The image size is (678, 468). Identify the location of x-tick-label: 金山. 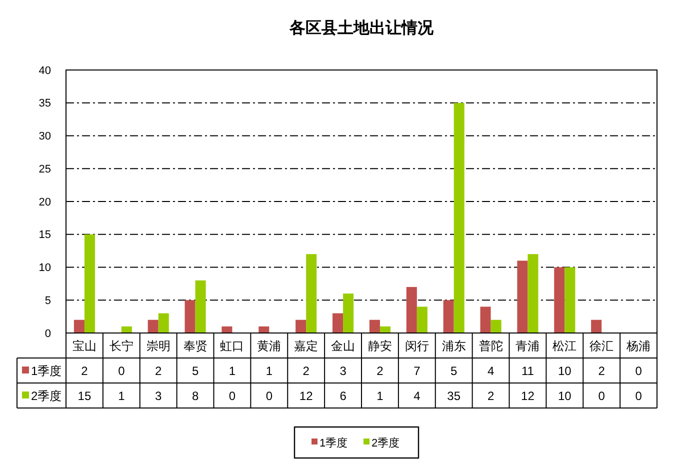
(343, 345).